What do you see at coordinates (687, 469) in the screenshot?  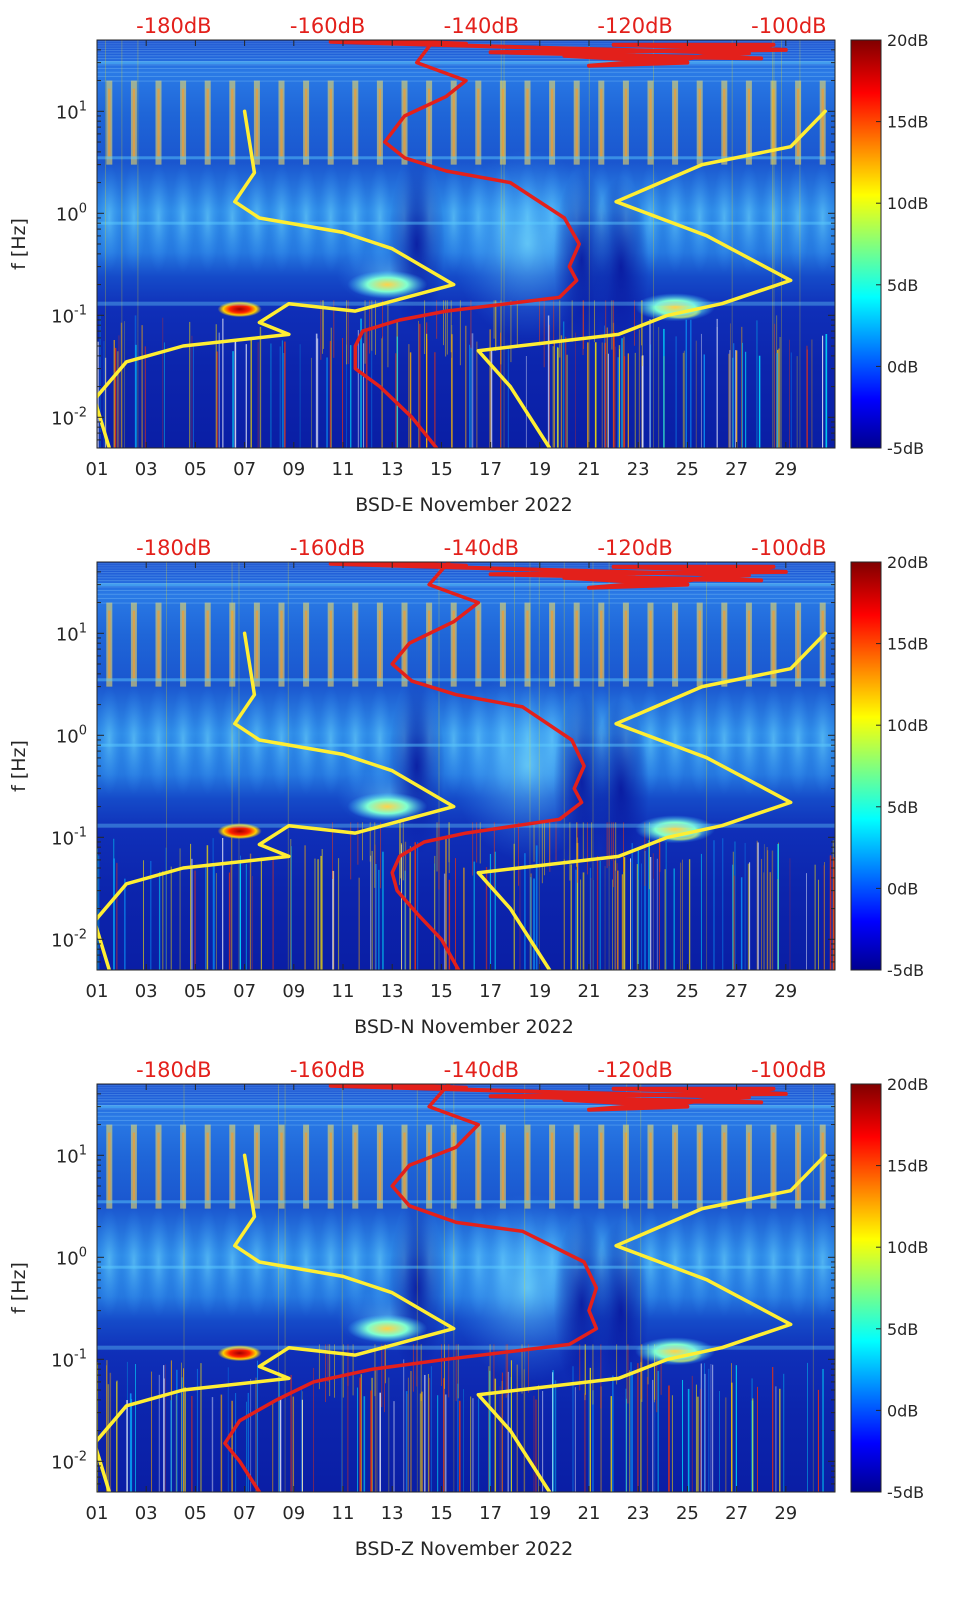 I see `x-tick-label: 25` at bounding box center [687, 469].